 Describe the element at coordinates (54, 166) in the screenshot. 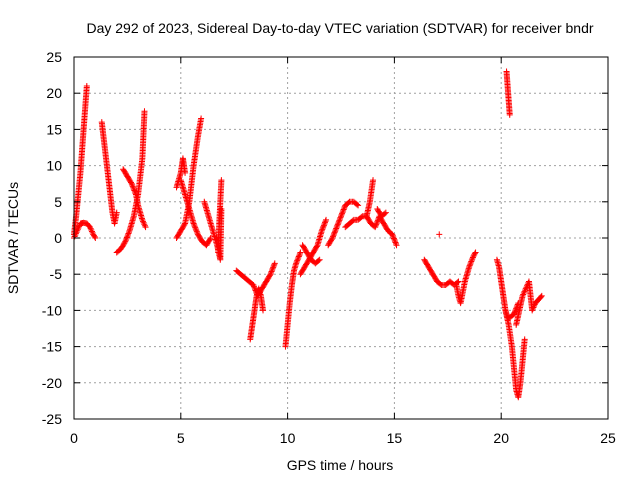

I see `y-tick-label: 10` at that location.